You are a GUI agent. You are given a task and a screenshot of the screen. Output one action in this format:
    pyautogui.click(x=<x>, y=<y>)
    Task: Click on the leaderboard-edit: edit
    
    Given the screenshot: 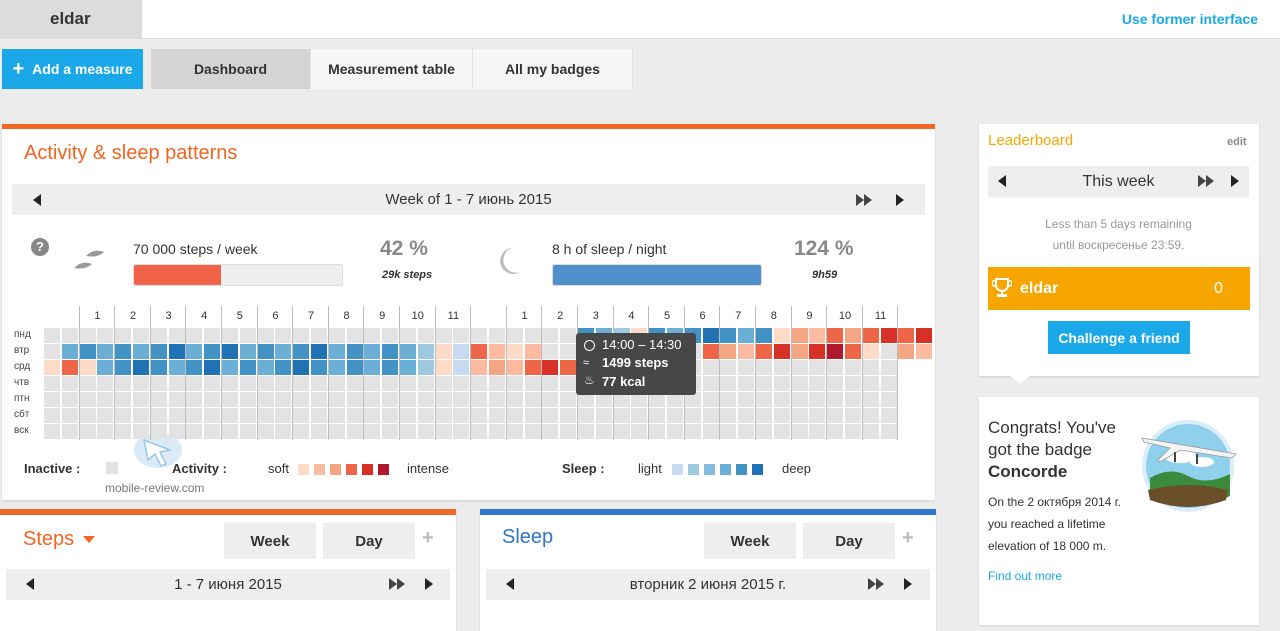 What is the action you would take?
    pyautogui.click(x=1237, y=142)
    